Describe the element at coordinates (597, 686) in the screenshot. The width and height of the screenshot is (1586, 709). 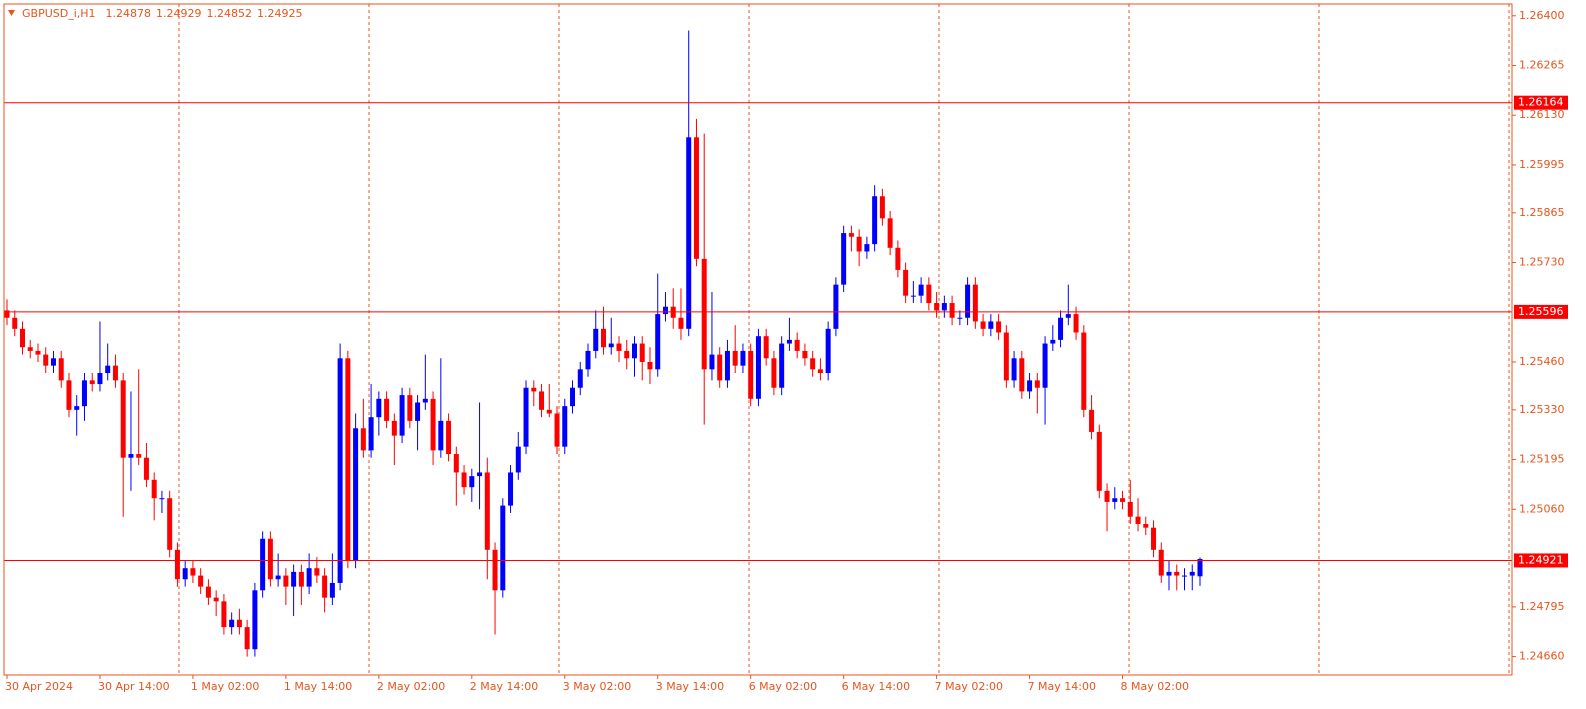
I see `x-tick-label: 3 May 02:00` at that location.